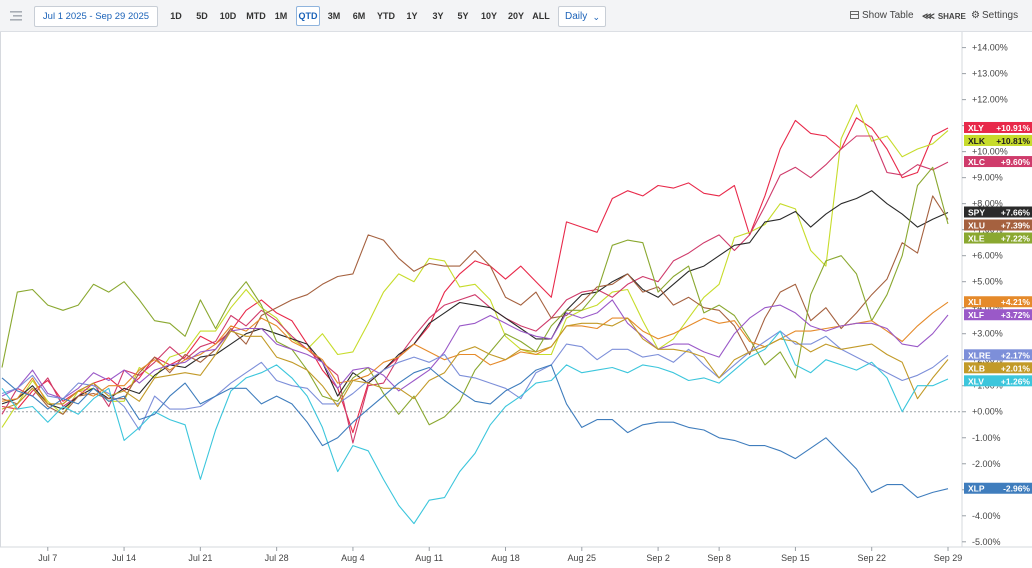  I want to click on x-tick-label: Aug 18, so click(505, 558).